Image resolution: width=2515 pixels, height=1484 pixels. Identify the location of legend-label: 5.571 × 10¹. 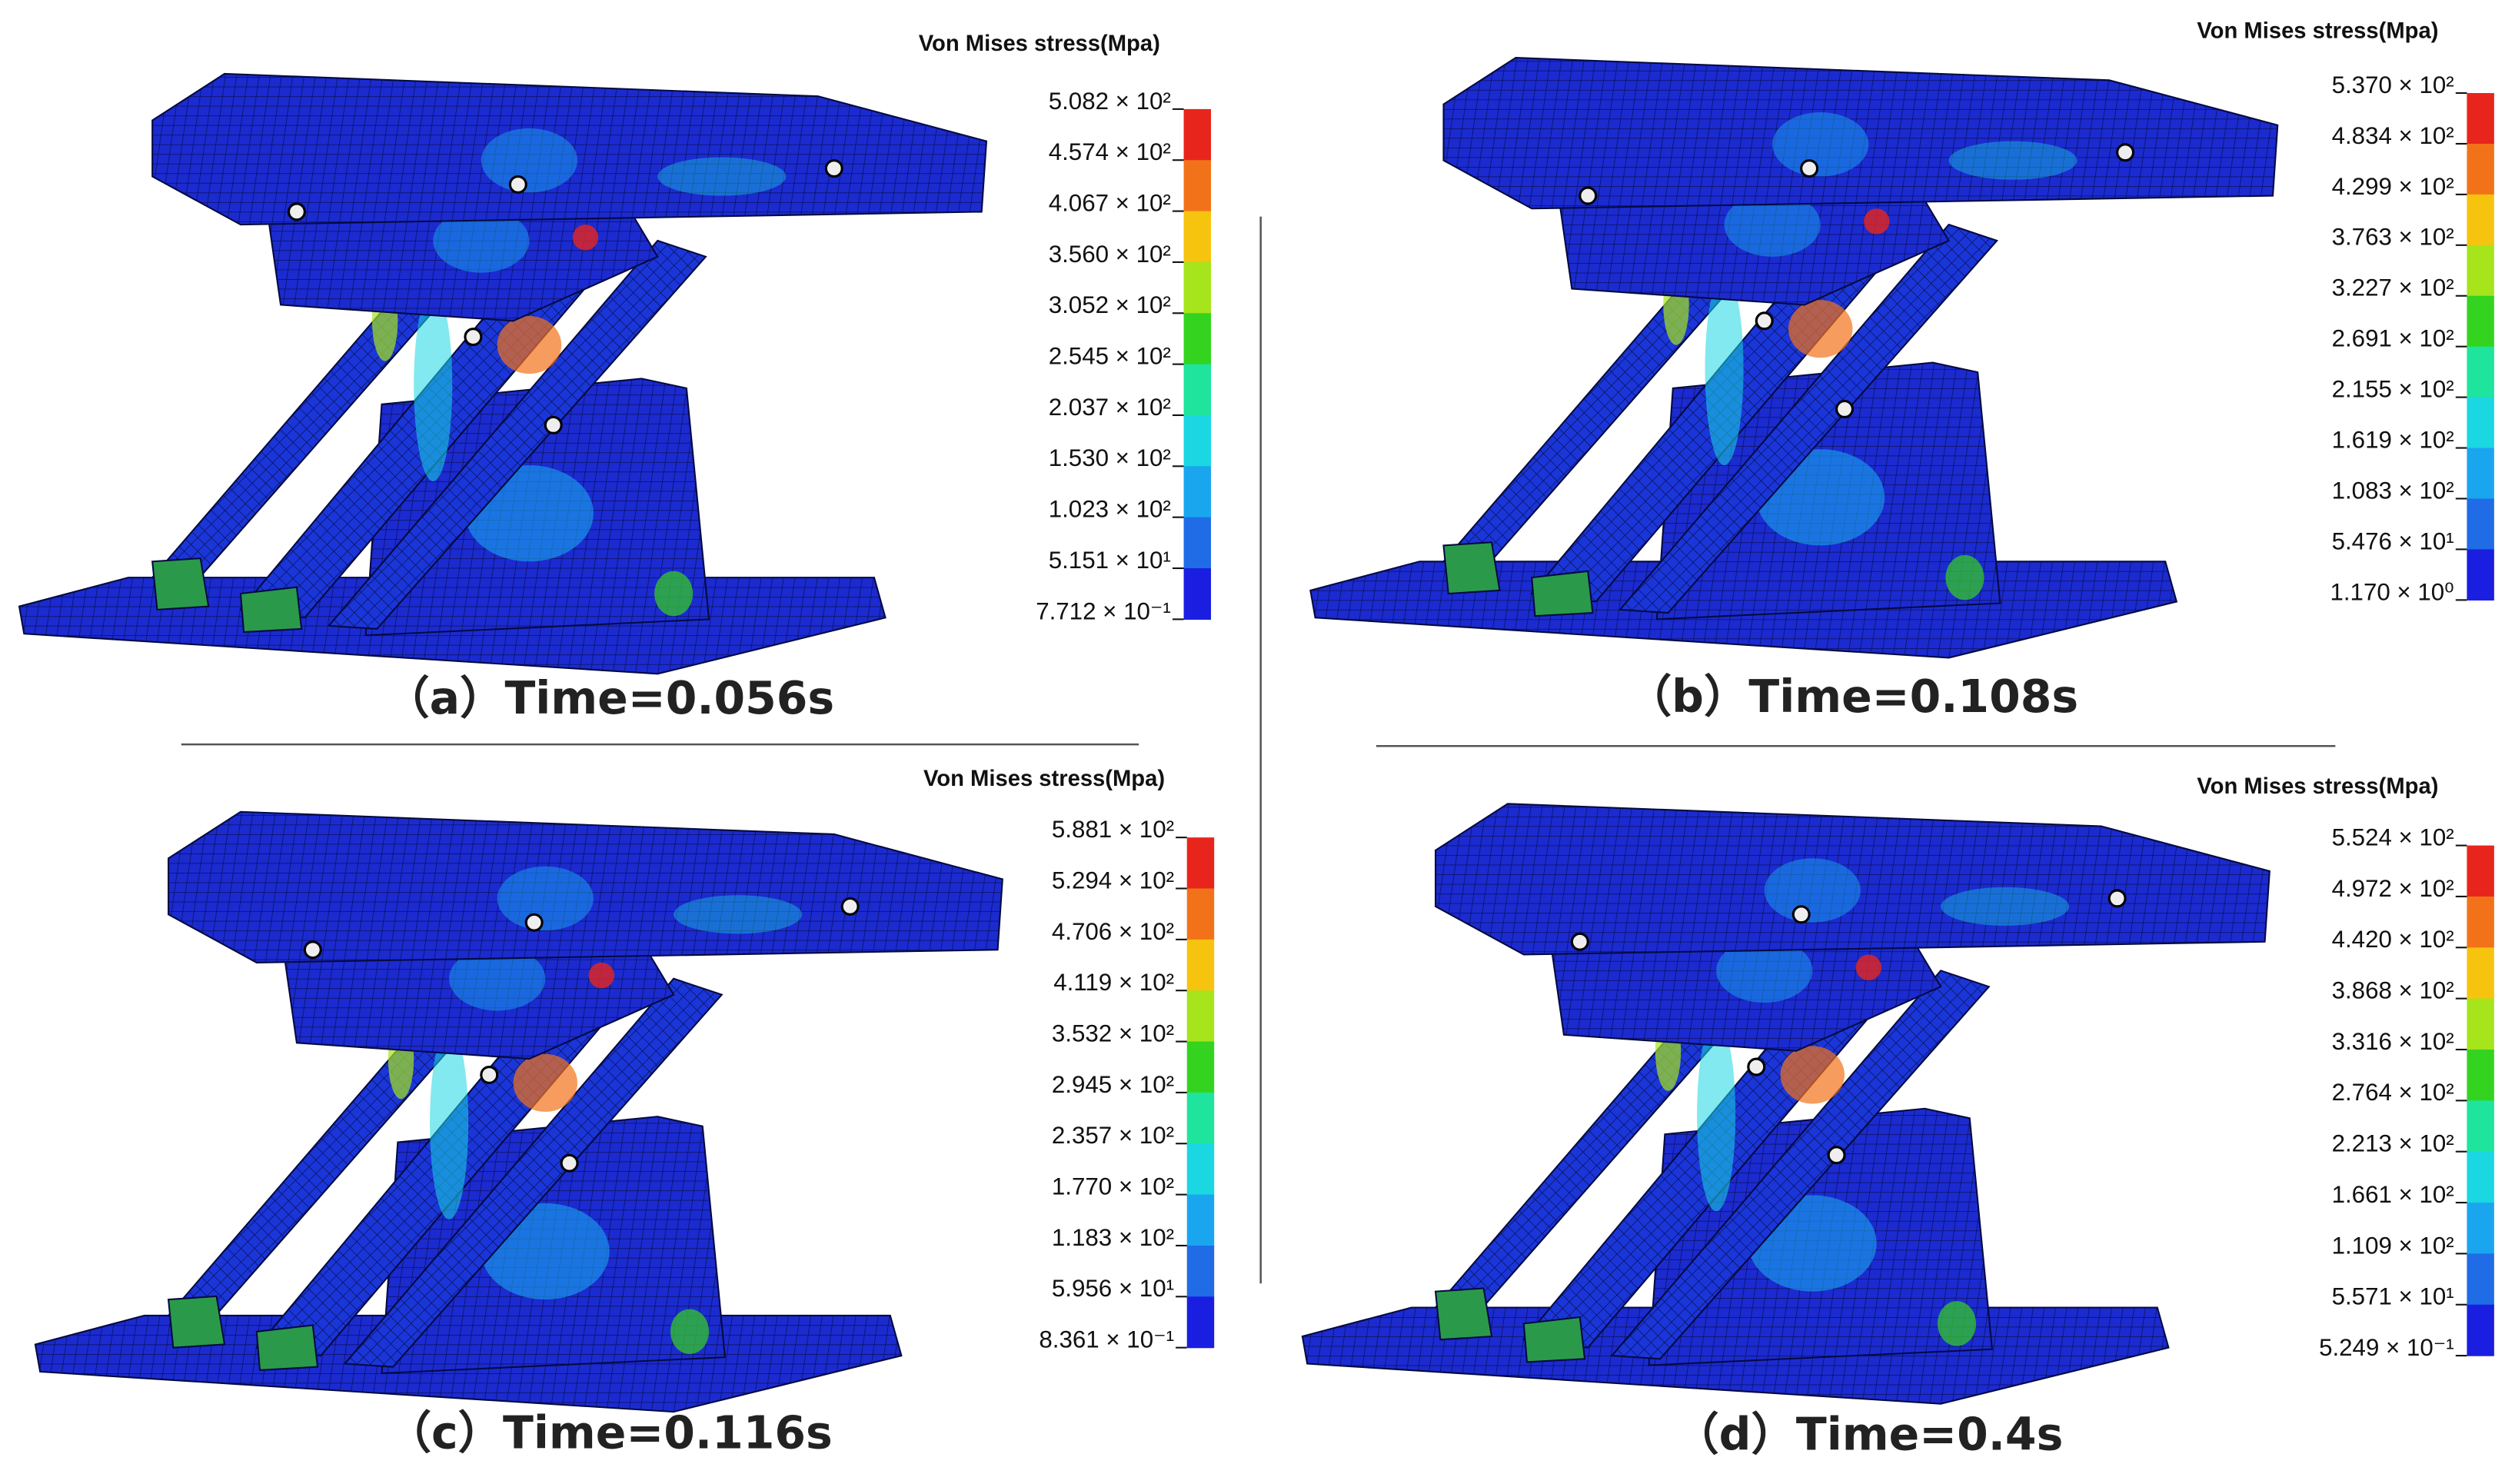
(2393, 1297).